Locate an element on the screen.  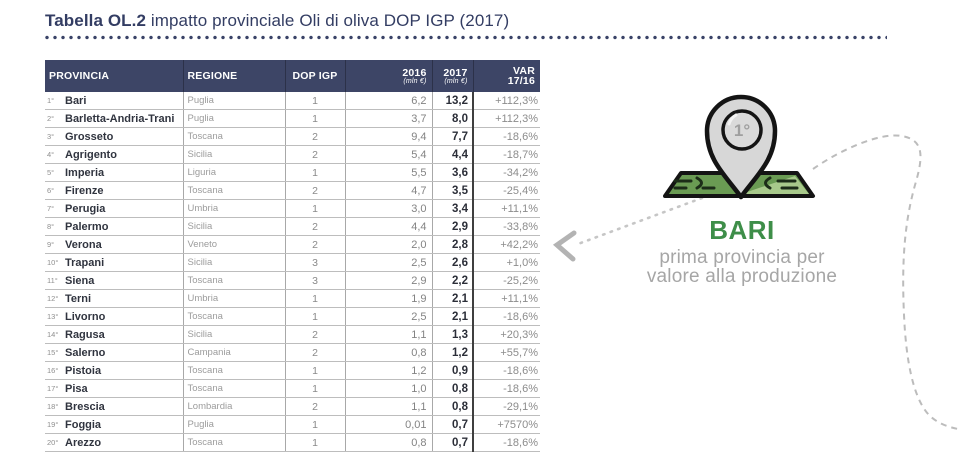
row-rank: 16° is located at coordinates (53, 370).